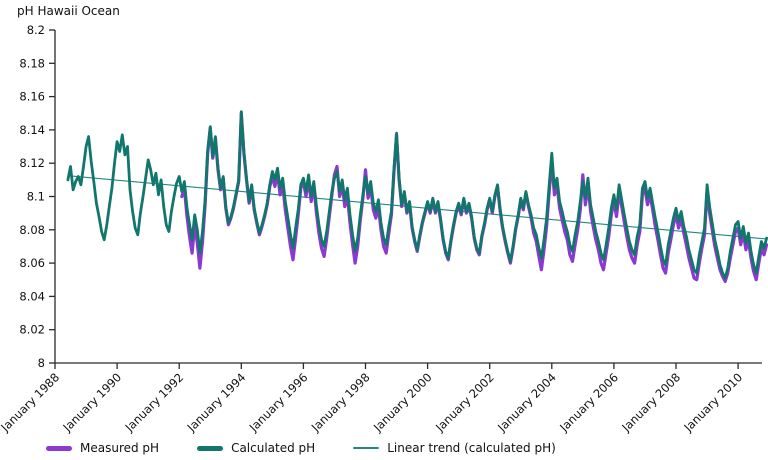 The image size is (768, 460). Describe the element at coordinates (36, 197) in the screenshot. I see `y-axis-tick-label: 8.1` at that location.